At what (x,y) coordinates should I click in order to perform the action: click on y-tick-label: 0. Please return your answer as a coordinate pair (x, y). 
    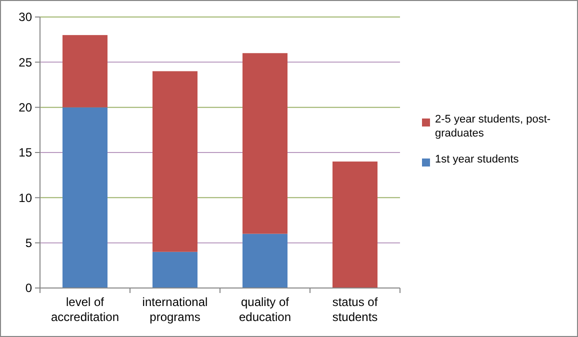
    Looking at the image, I should click on (28, 288).